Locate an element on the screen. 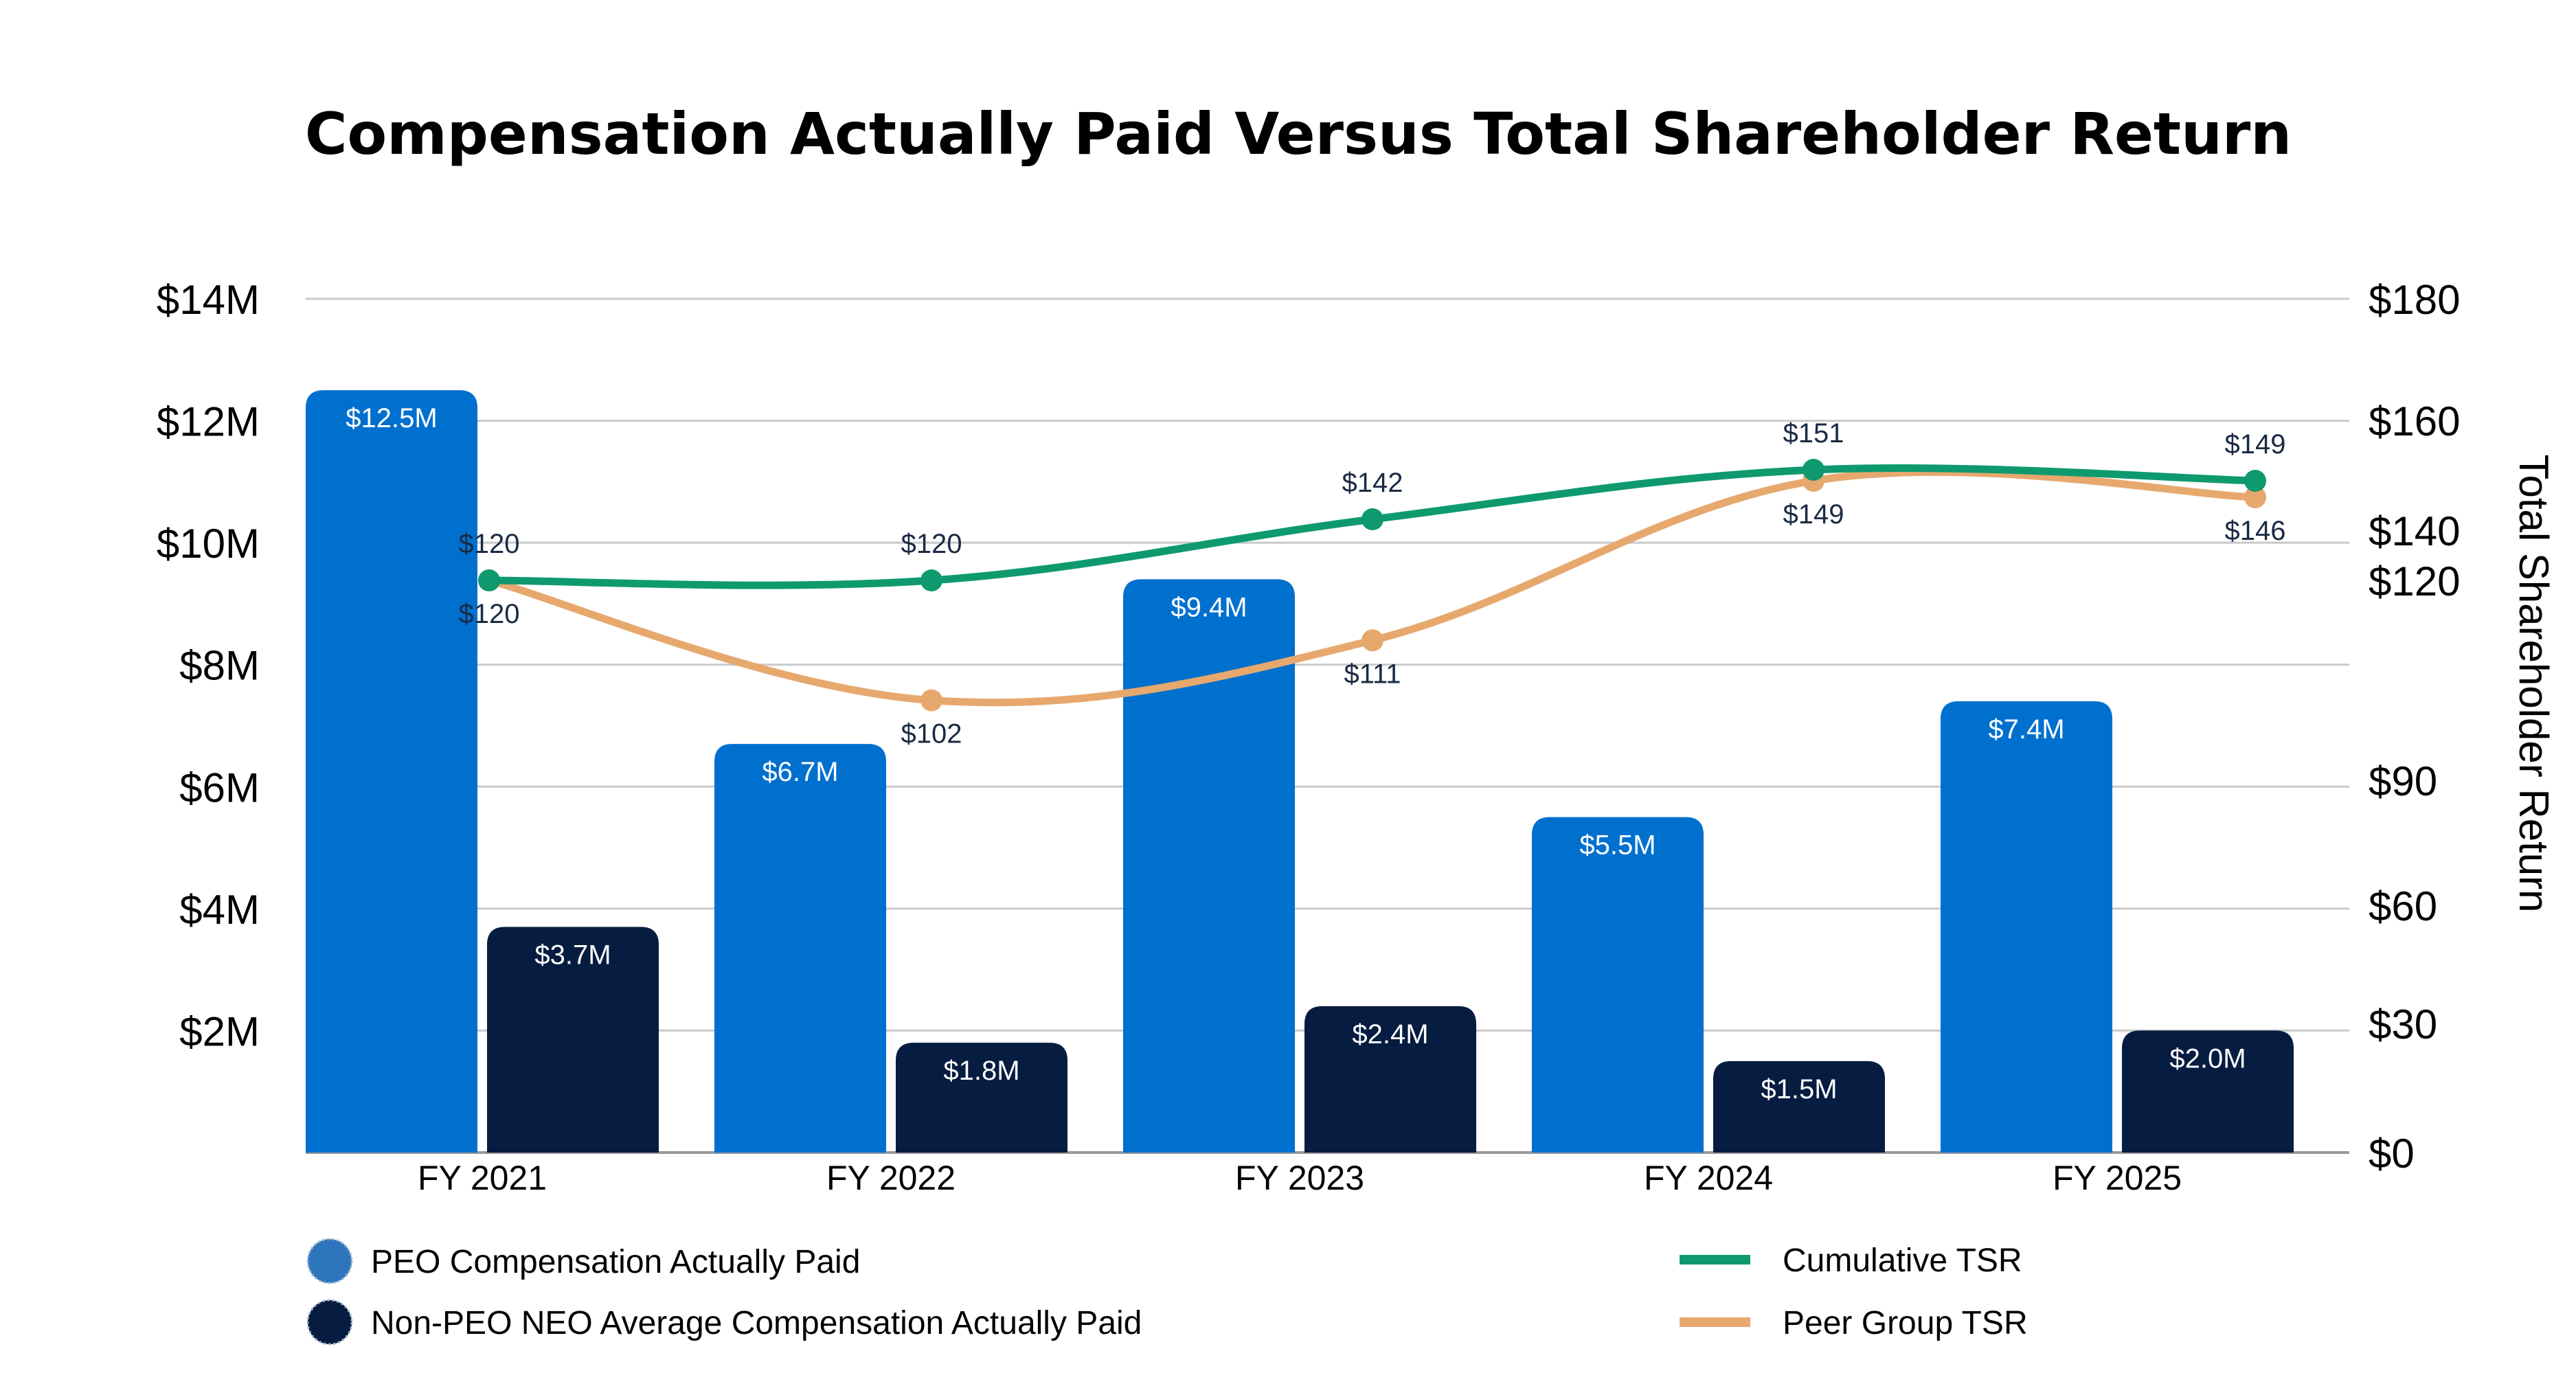 The image size is (2576, 1395). x-tick-label: FY 2022 is located at coordinates (891, 1178).